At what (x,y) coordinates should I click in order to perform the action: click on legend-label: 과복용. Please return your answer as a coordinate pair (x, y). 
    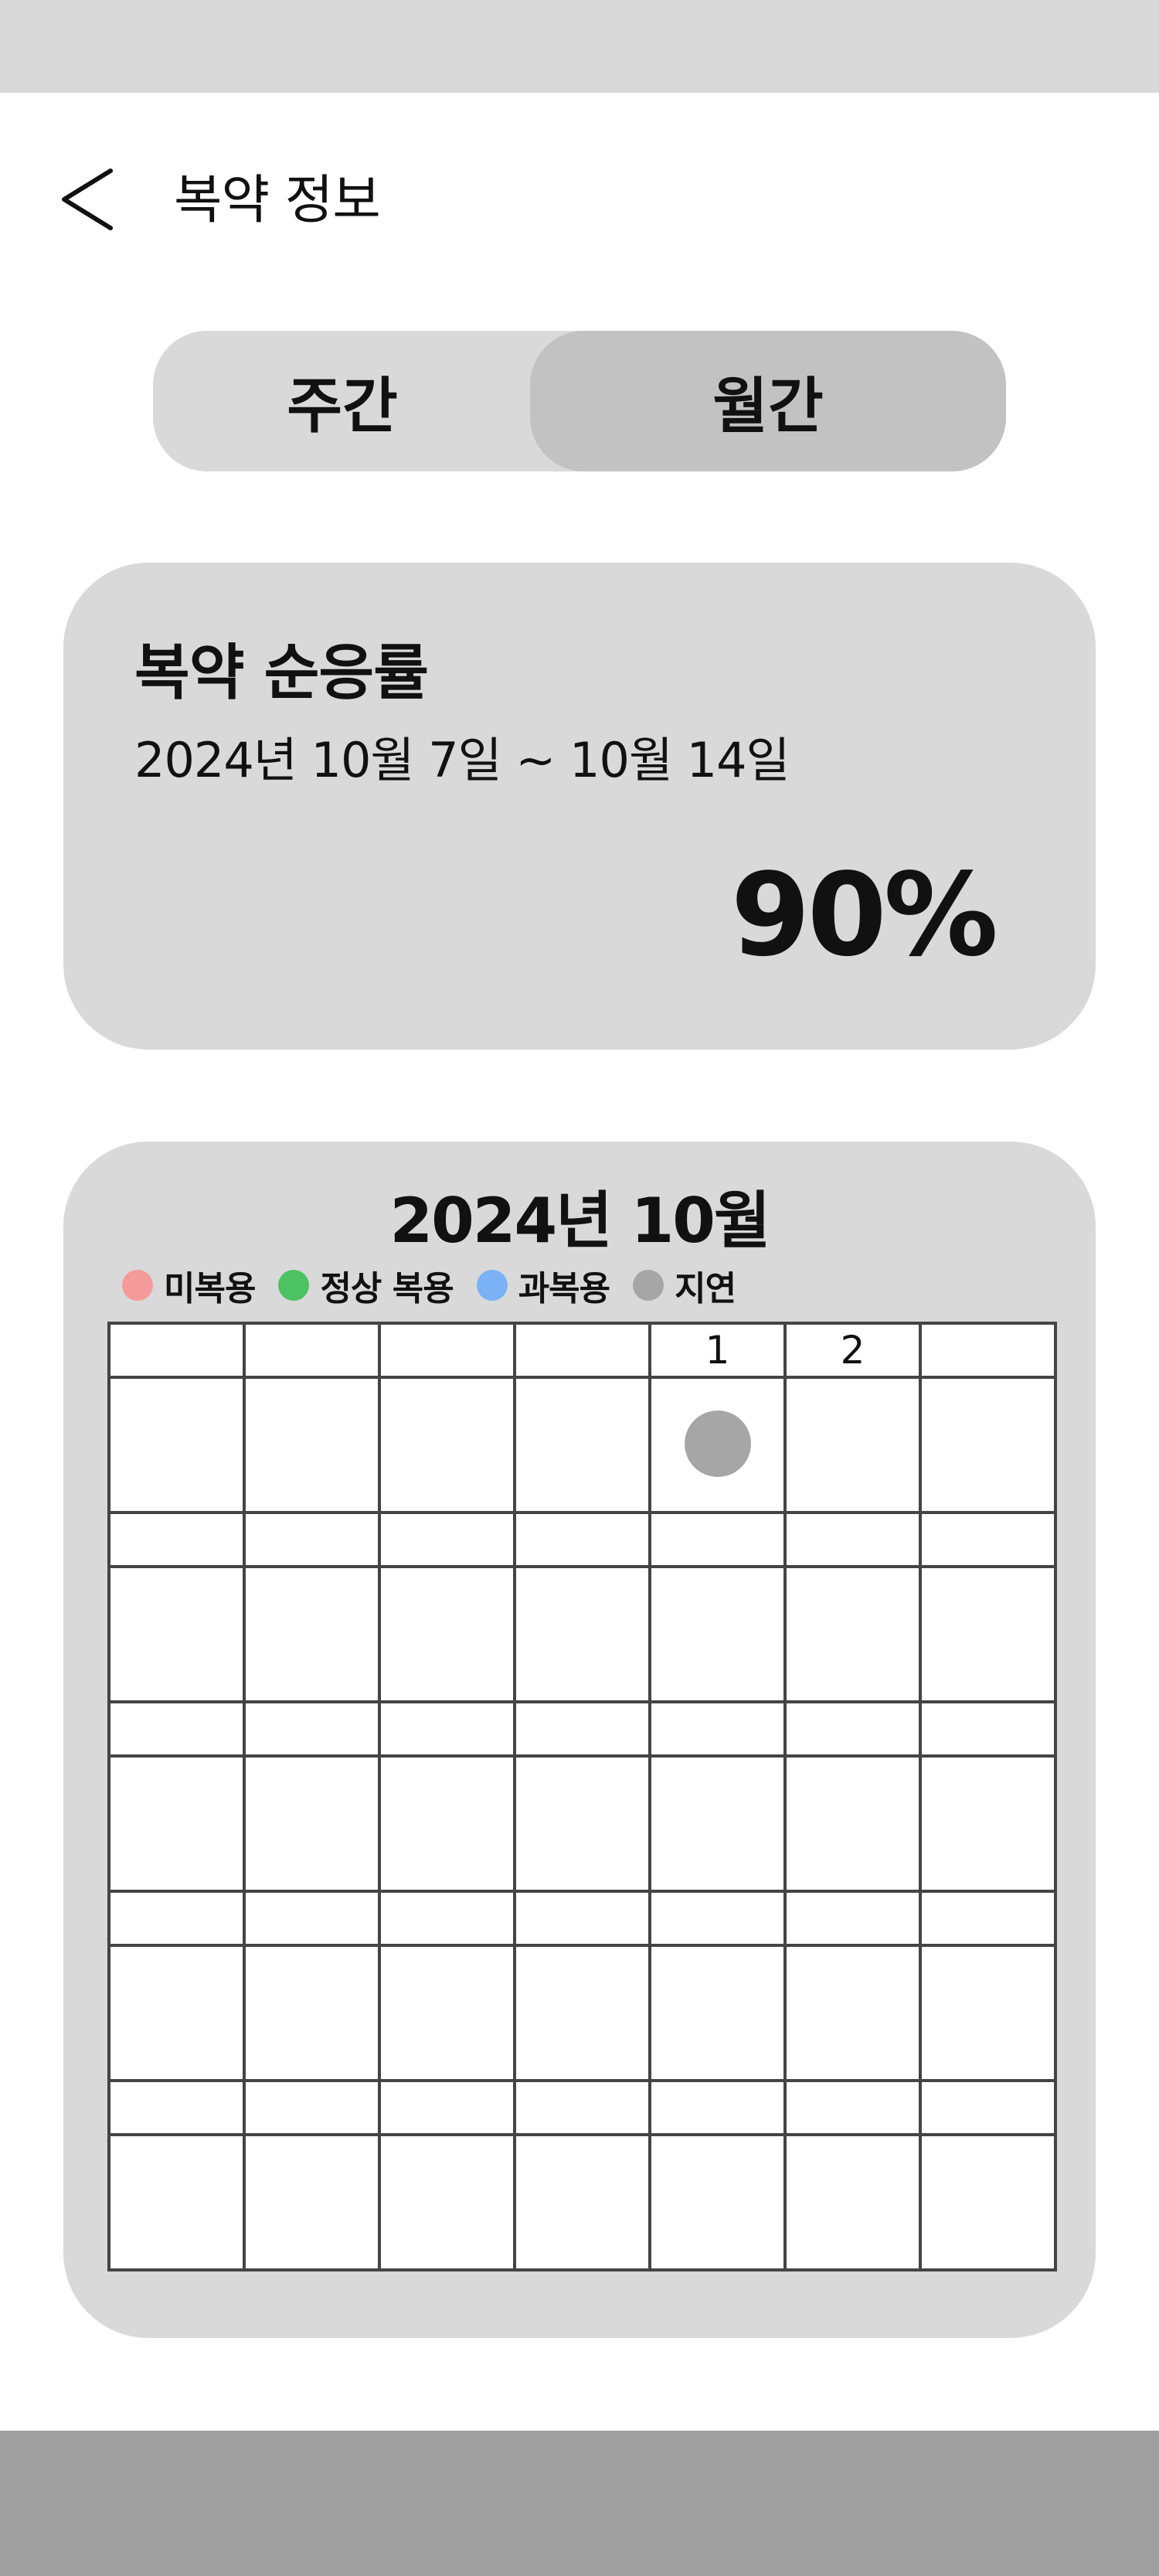
    Looking at the image, I should click on (564, 1288).